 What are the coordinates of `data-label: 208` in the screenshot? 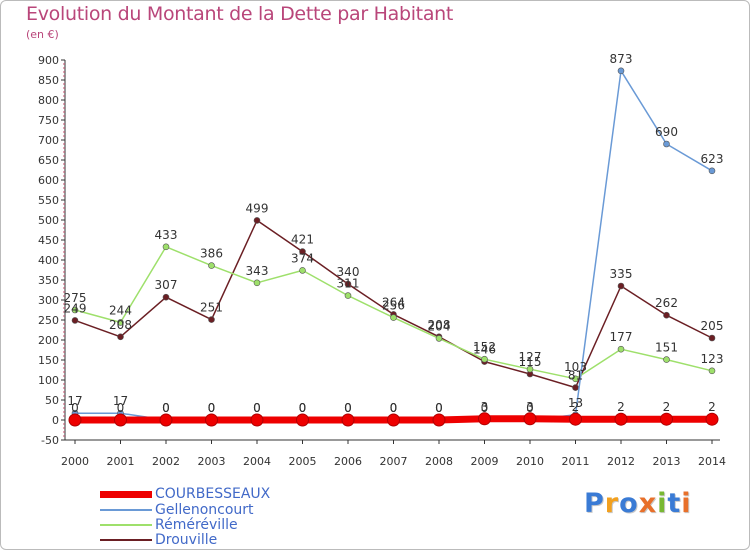 It's located at (120, 325).